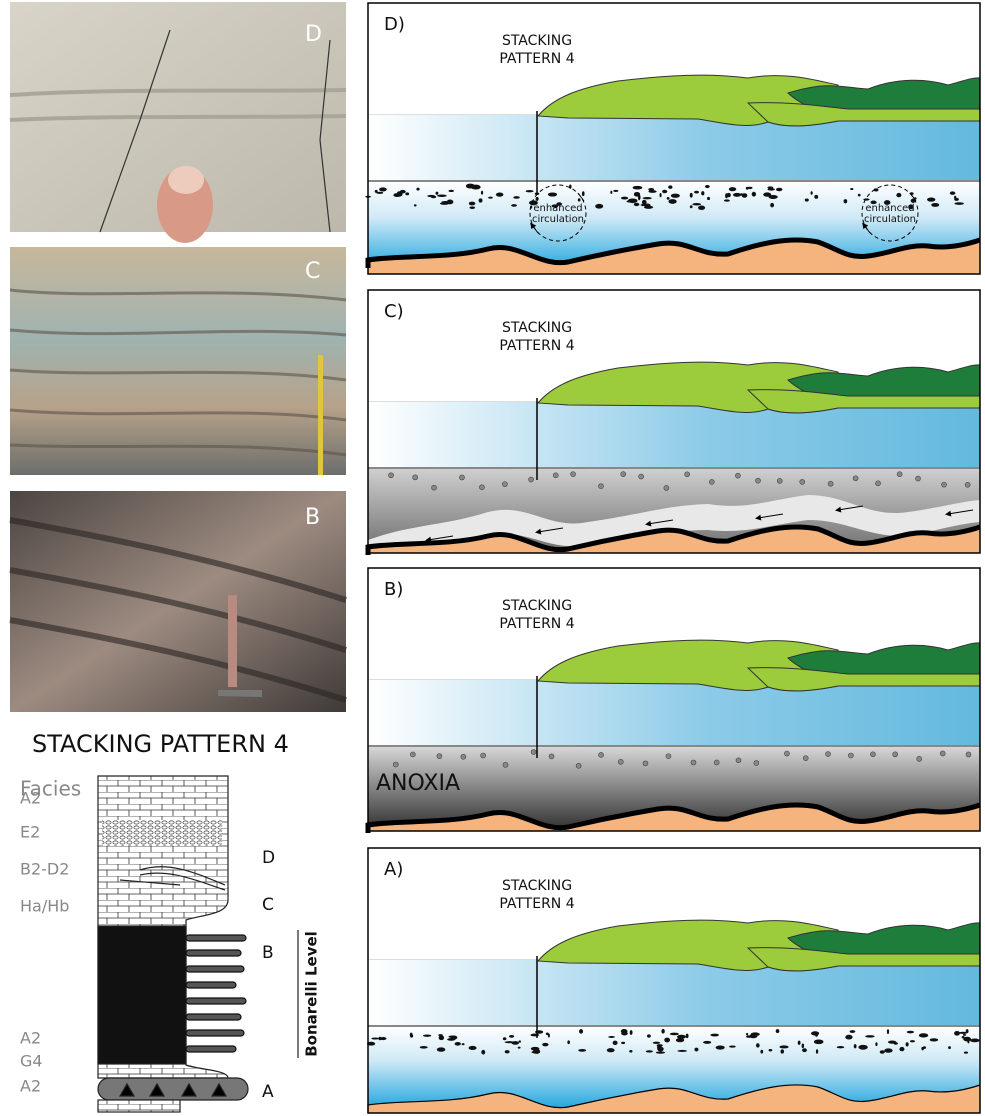 The width and height of the screenshot is (985, 1116). I want to click on facies-label: A2, so click(30, 1086).